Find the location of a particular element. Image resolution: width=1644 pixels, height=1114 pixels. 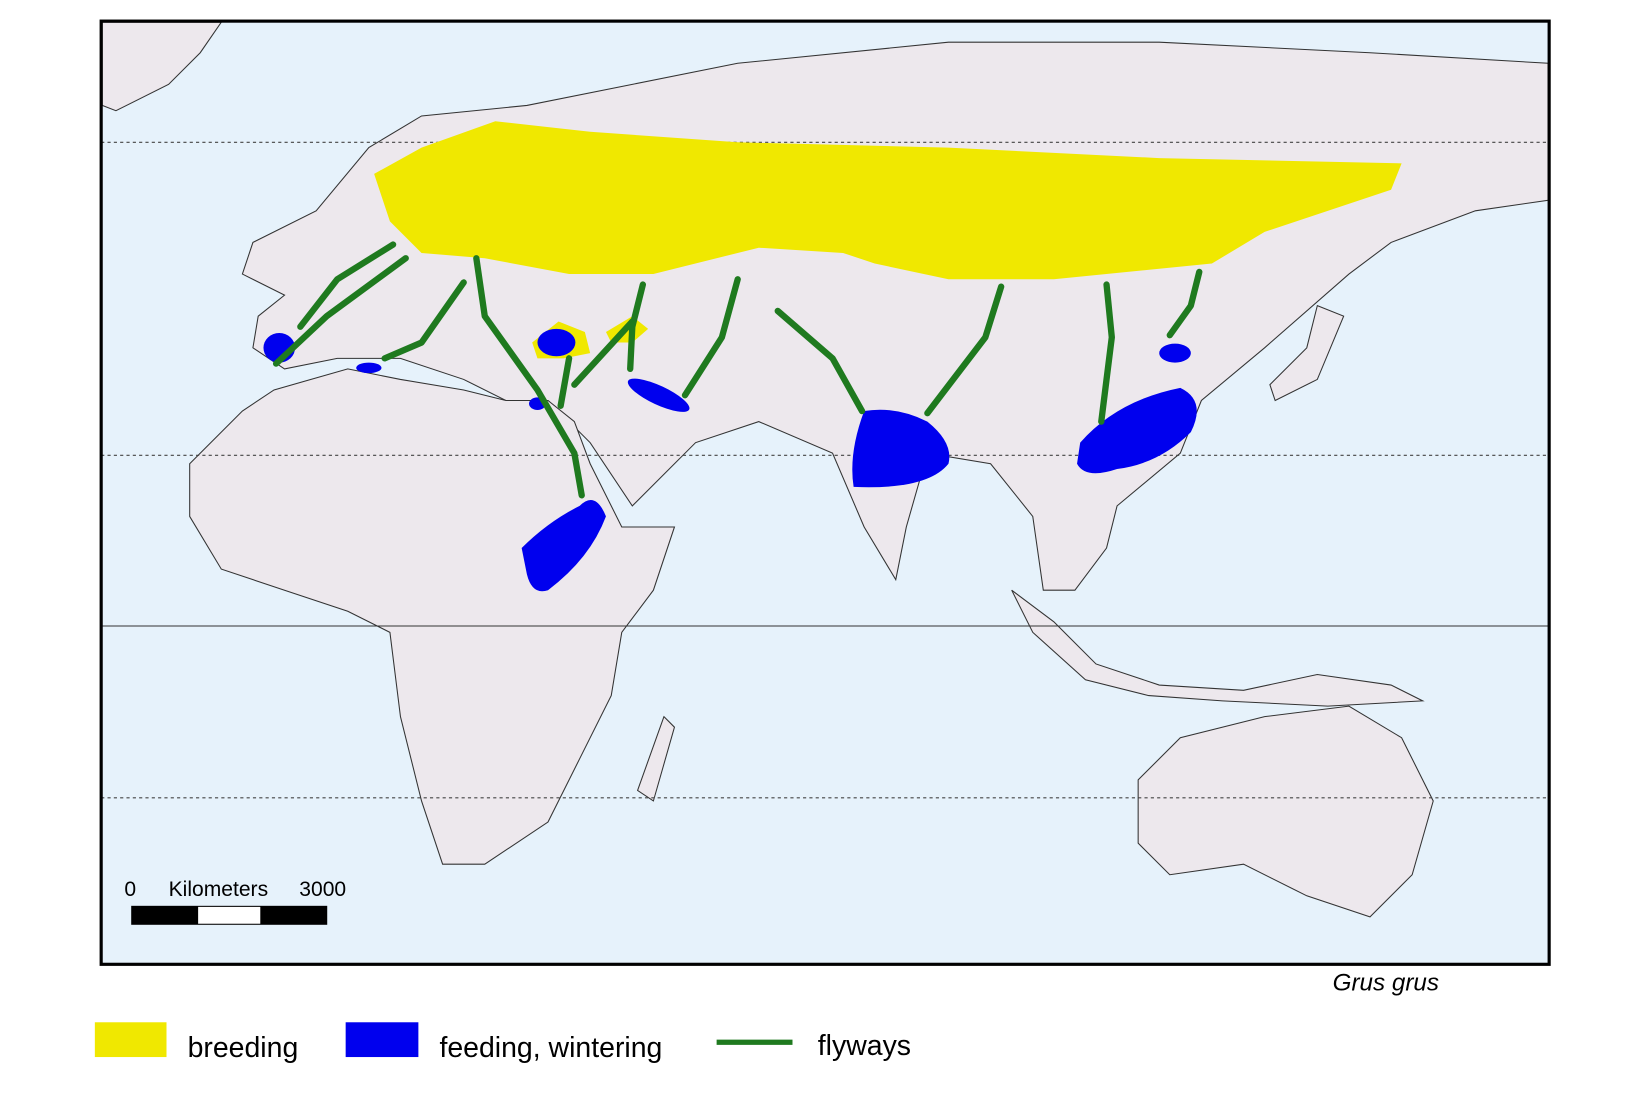

africa is located at coordinates (432, 616).